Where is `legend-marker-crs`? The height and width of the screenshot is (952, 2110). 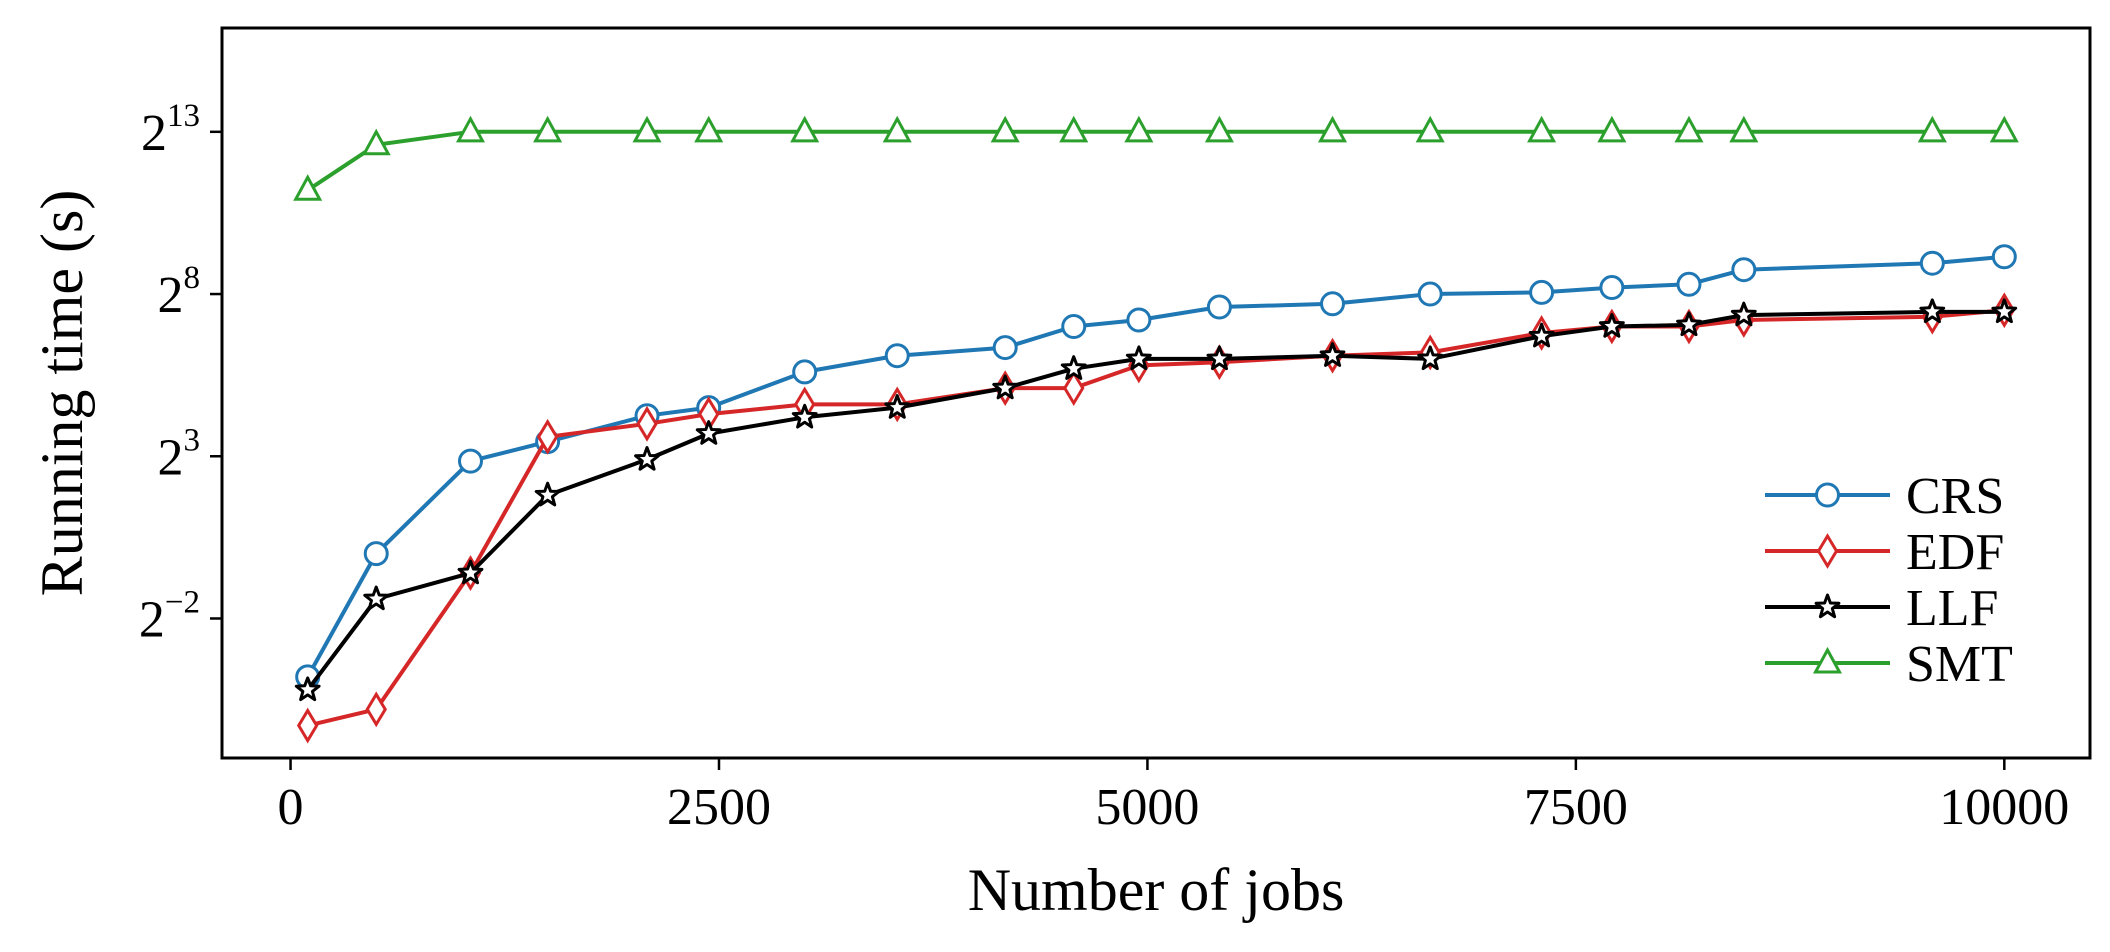
legend-marker-crs is located at coordinates (1827, 495).